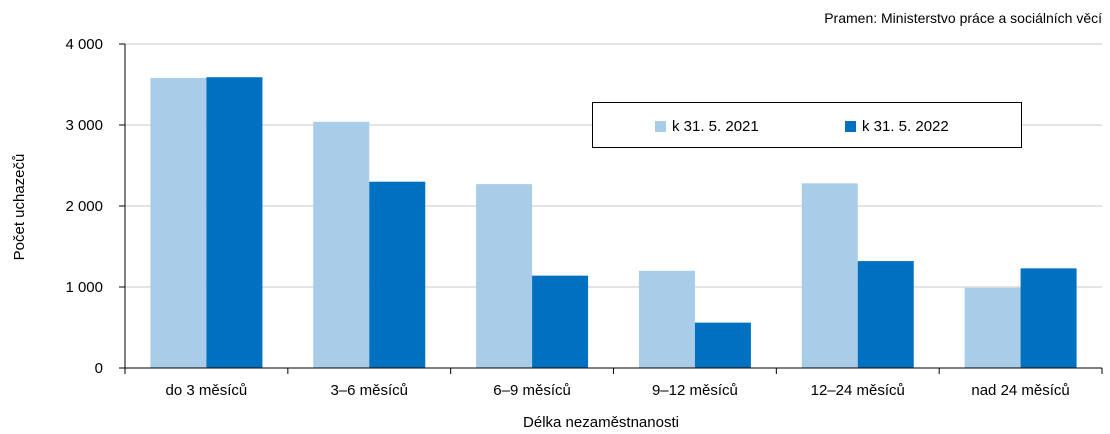  I want to click on x-tick-label: 3–6 měsíců, so click(369, 390).